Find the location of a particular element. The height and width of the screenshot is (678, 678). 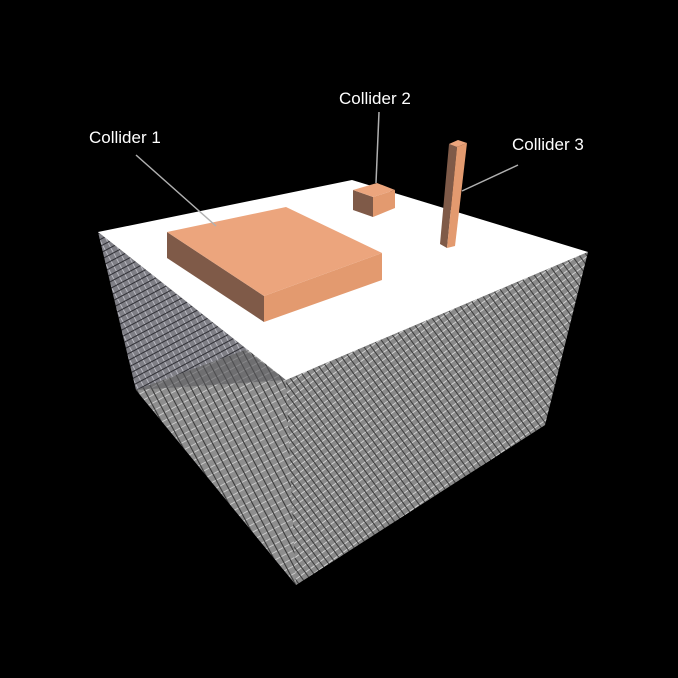

collider-1-top-face is located at coordinates (274, 251).